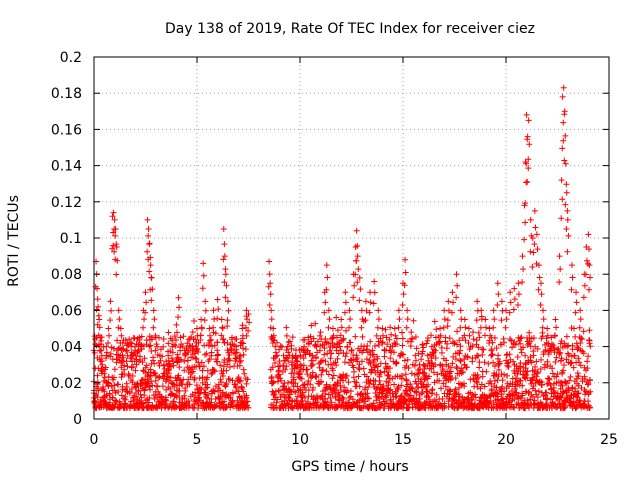  I want to click on y-tick-label: 0, so click(77, 420).